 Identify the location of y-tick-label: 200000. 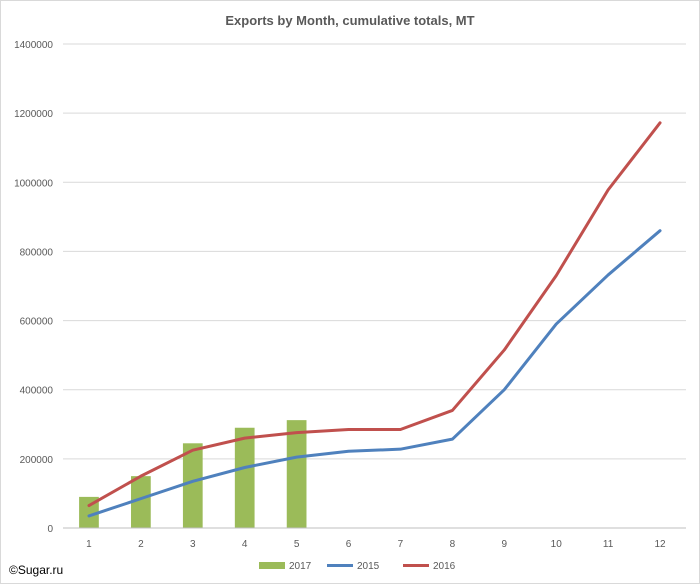
(37, 460).